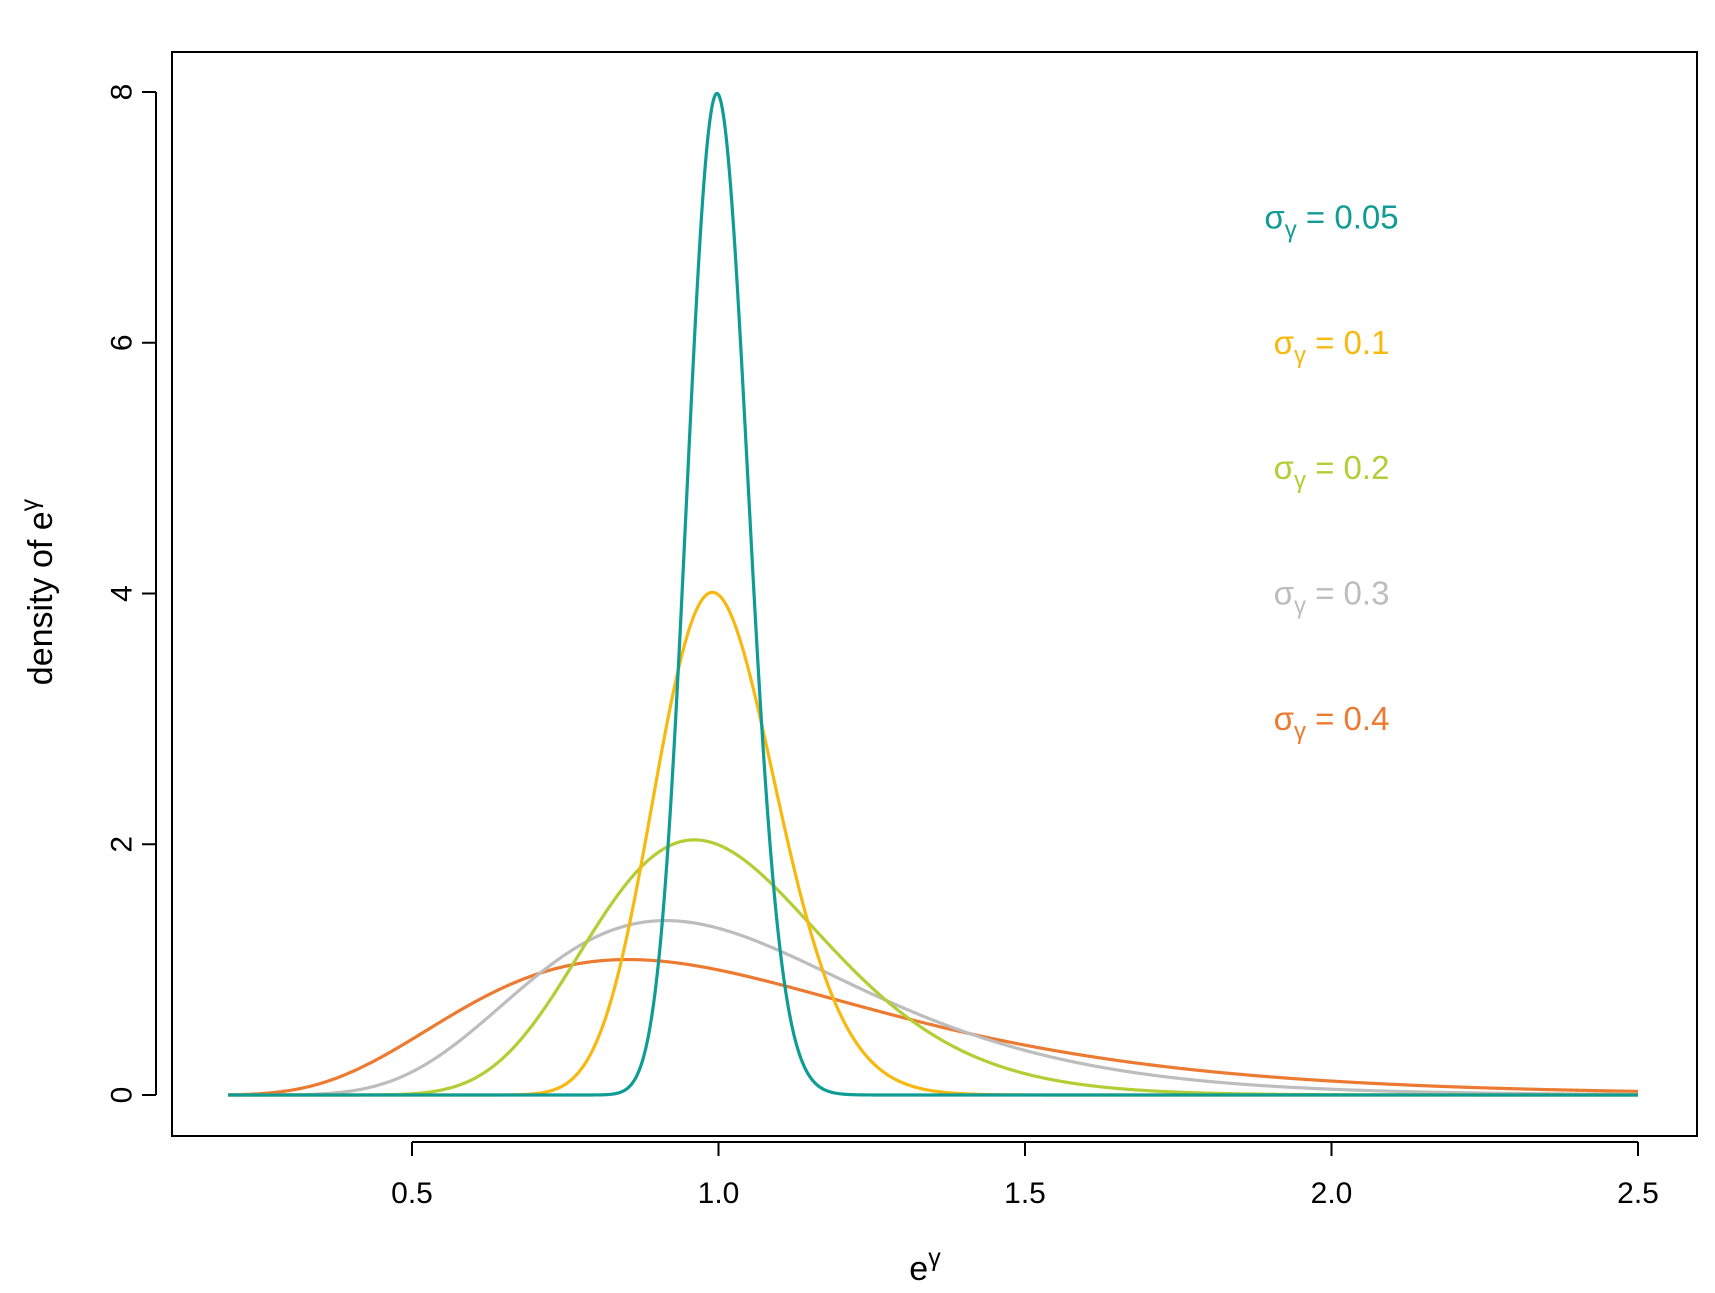 The height and width of the screenshot is (1293, 1715). Describe the element at coordinates (30, 504) in the screenshot. I see `y-axis-label-superscript: γ` at that location.